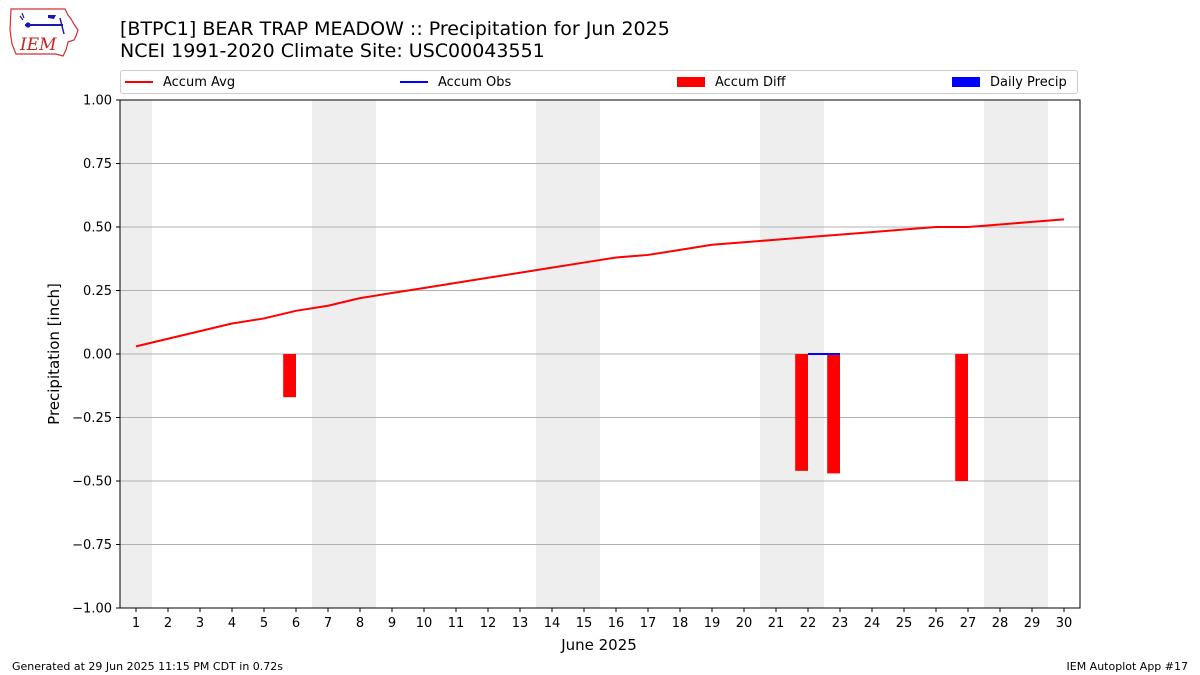  What do you see at coordinates (92, 482) in the screenshot?
I see `y-tick-label-6: −0.50` at bounding box center [92, 482].